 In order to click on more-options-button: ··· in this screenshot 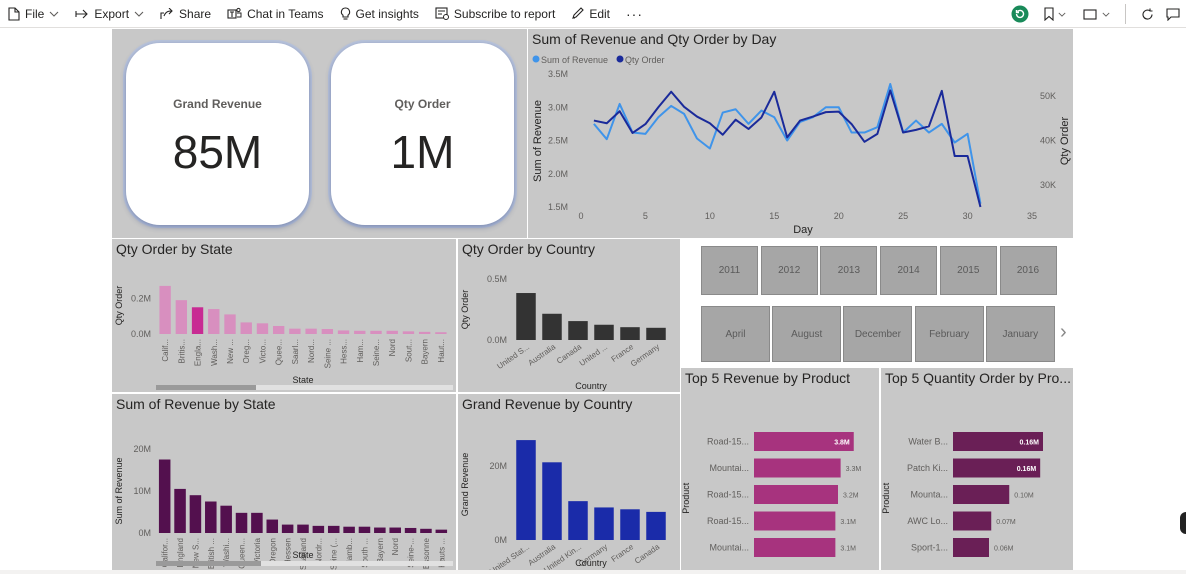, I will do `click(634, 14)`.